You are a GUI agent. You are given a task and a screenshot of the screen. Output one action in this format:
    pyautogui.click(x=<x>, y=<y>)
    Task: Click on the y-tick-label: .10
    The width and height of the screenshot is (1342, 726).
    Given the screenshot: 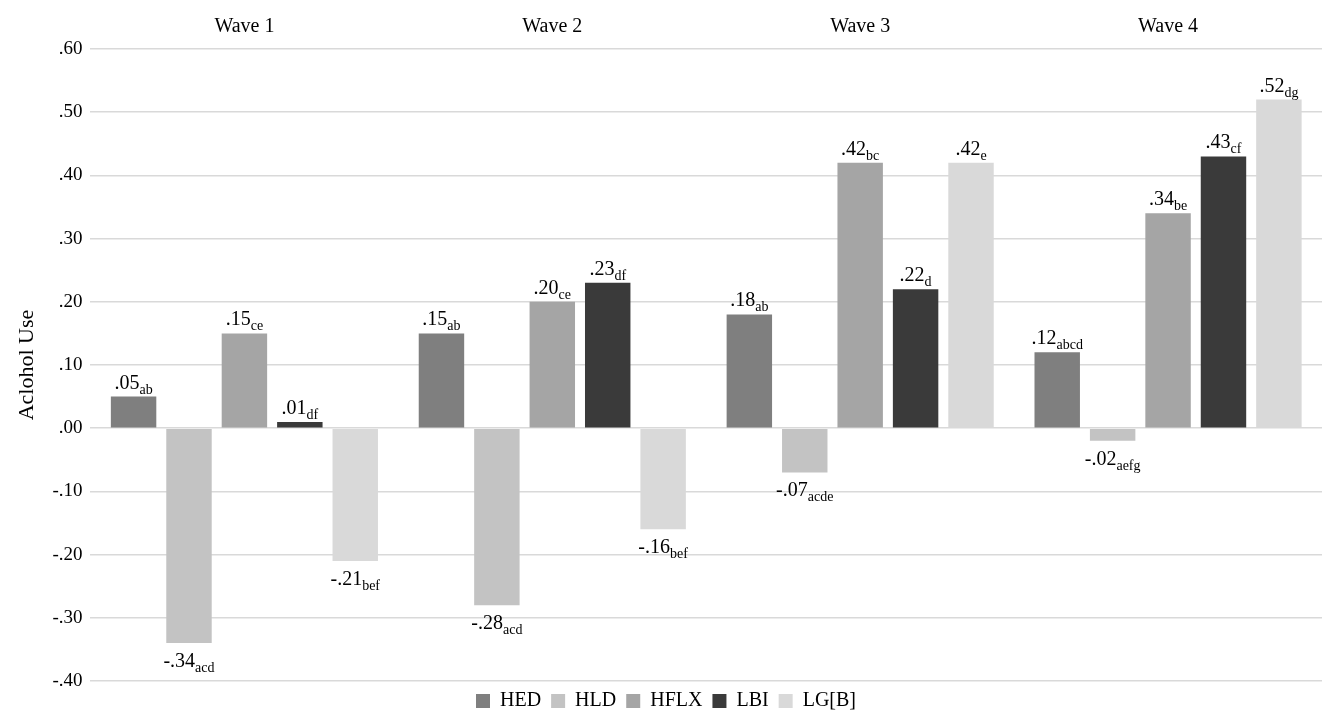 What is the action you would take?
    pyautogui.click(x=70, y=363)
    